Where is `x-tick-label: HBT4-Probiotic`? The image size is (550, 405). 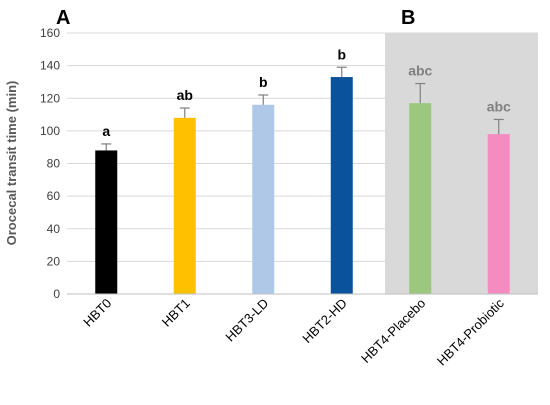
x-tick-label: HBT4-Probiotic is located at coordinates (470, 331).